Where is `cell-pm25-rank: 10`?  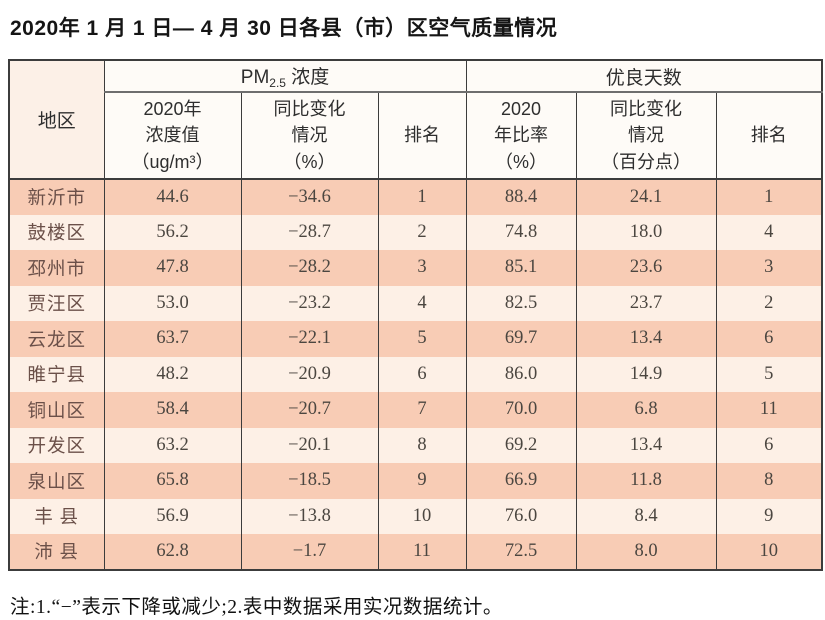 cell-pm25-rank: 10 is located at coordinates (422, 516).